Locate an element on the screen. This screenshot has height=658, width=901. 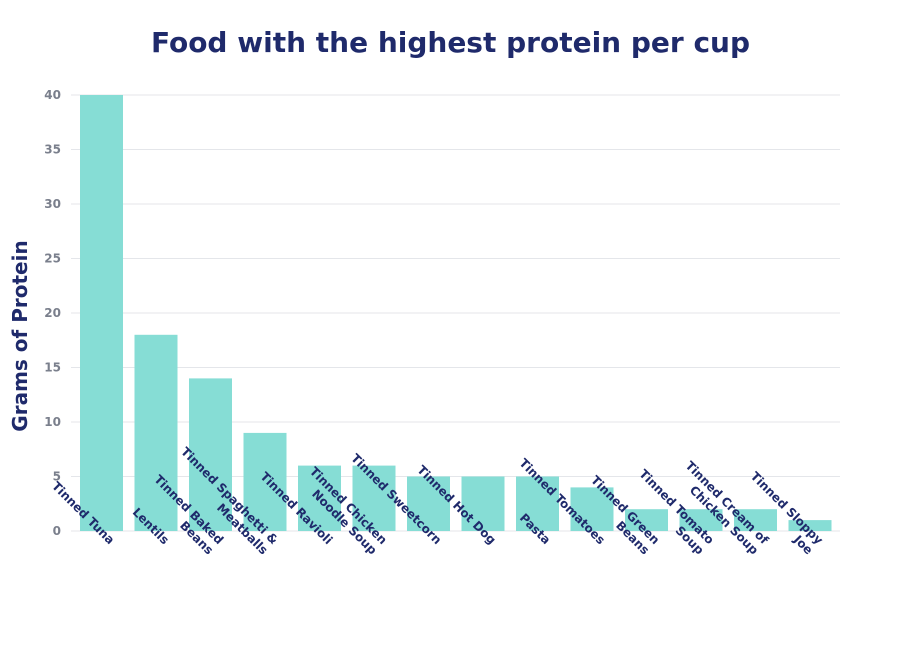
y-tick-label: 20 is located at coordinates (52, 313).